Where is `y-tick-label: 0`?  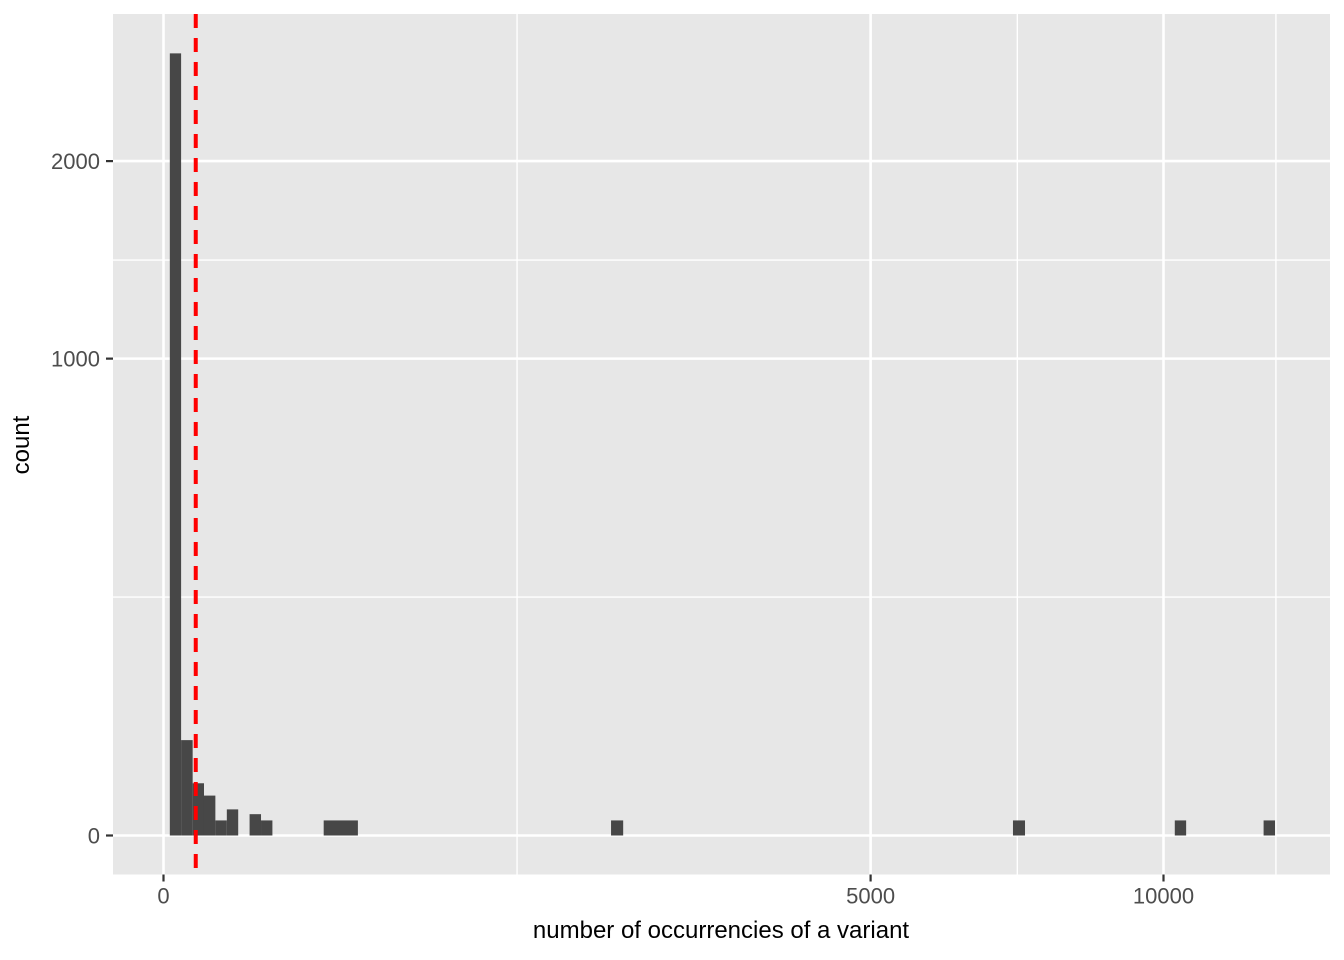 y-tick-label: 0 is located at coordinates (94, 836).